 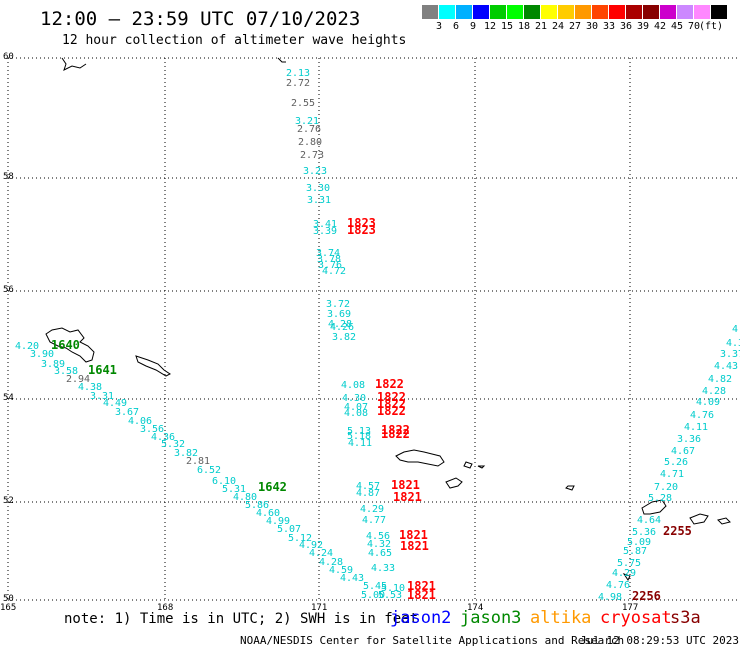 What do you see at coordinates (65, 345) in the screenshot?
I see `pass-time-label: 1640` at bounding box center [65, 345].